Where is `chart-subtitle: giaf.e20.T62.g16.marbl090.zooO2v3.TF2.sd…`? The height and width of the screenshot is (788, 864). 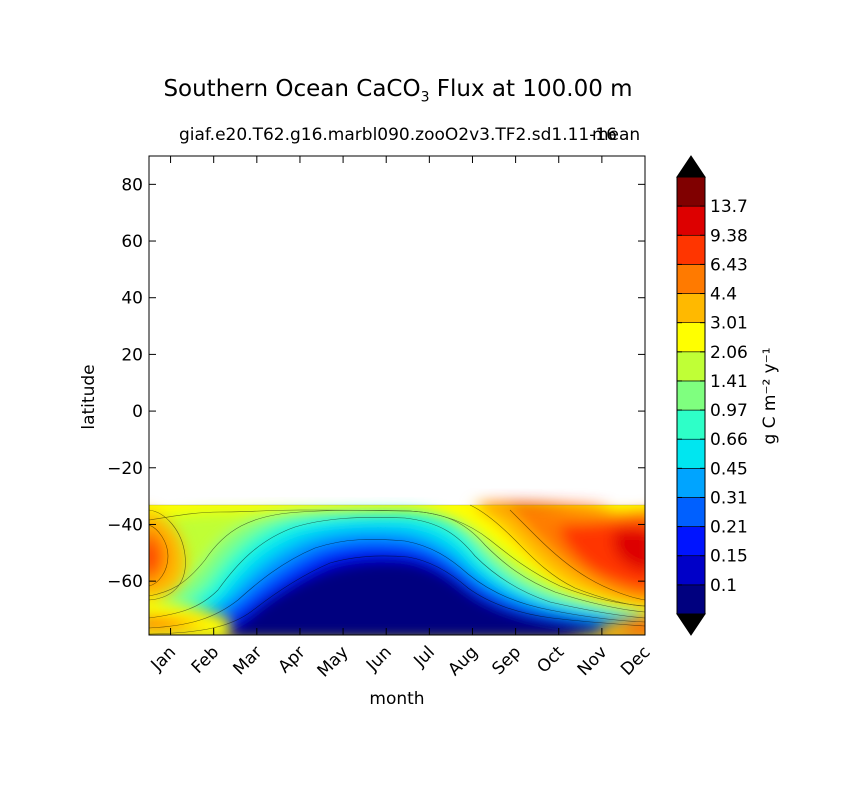
chart-subtitle: giaf.e20.T62.g16.marbl090.zooO2v3.TF2.sd… is located at coordinates (397, 135).